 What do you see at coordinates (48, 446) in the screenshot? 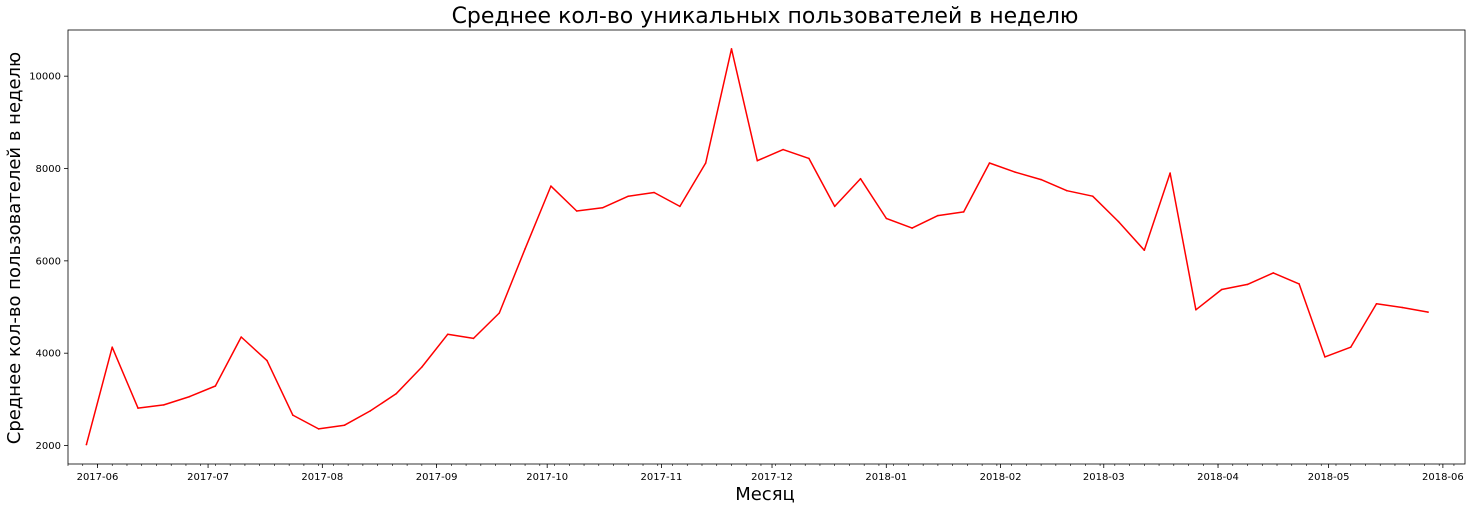
I see `y-tick-label: 2000` at bounding box center [48, 446].